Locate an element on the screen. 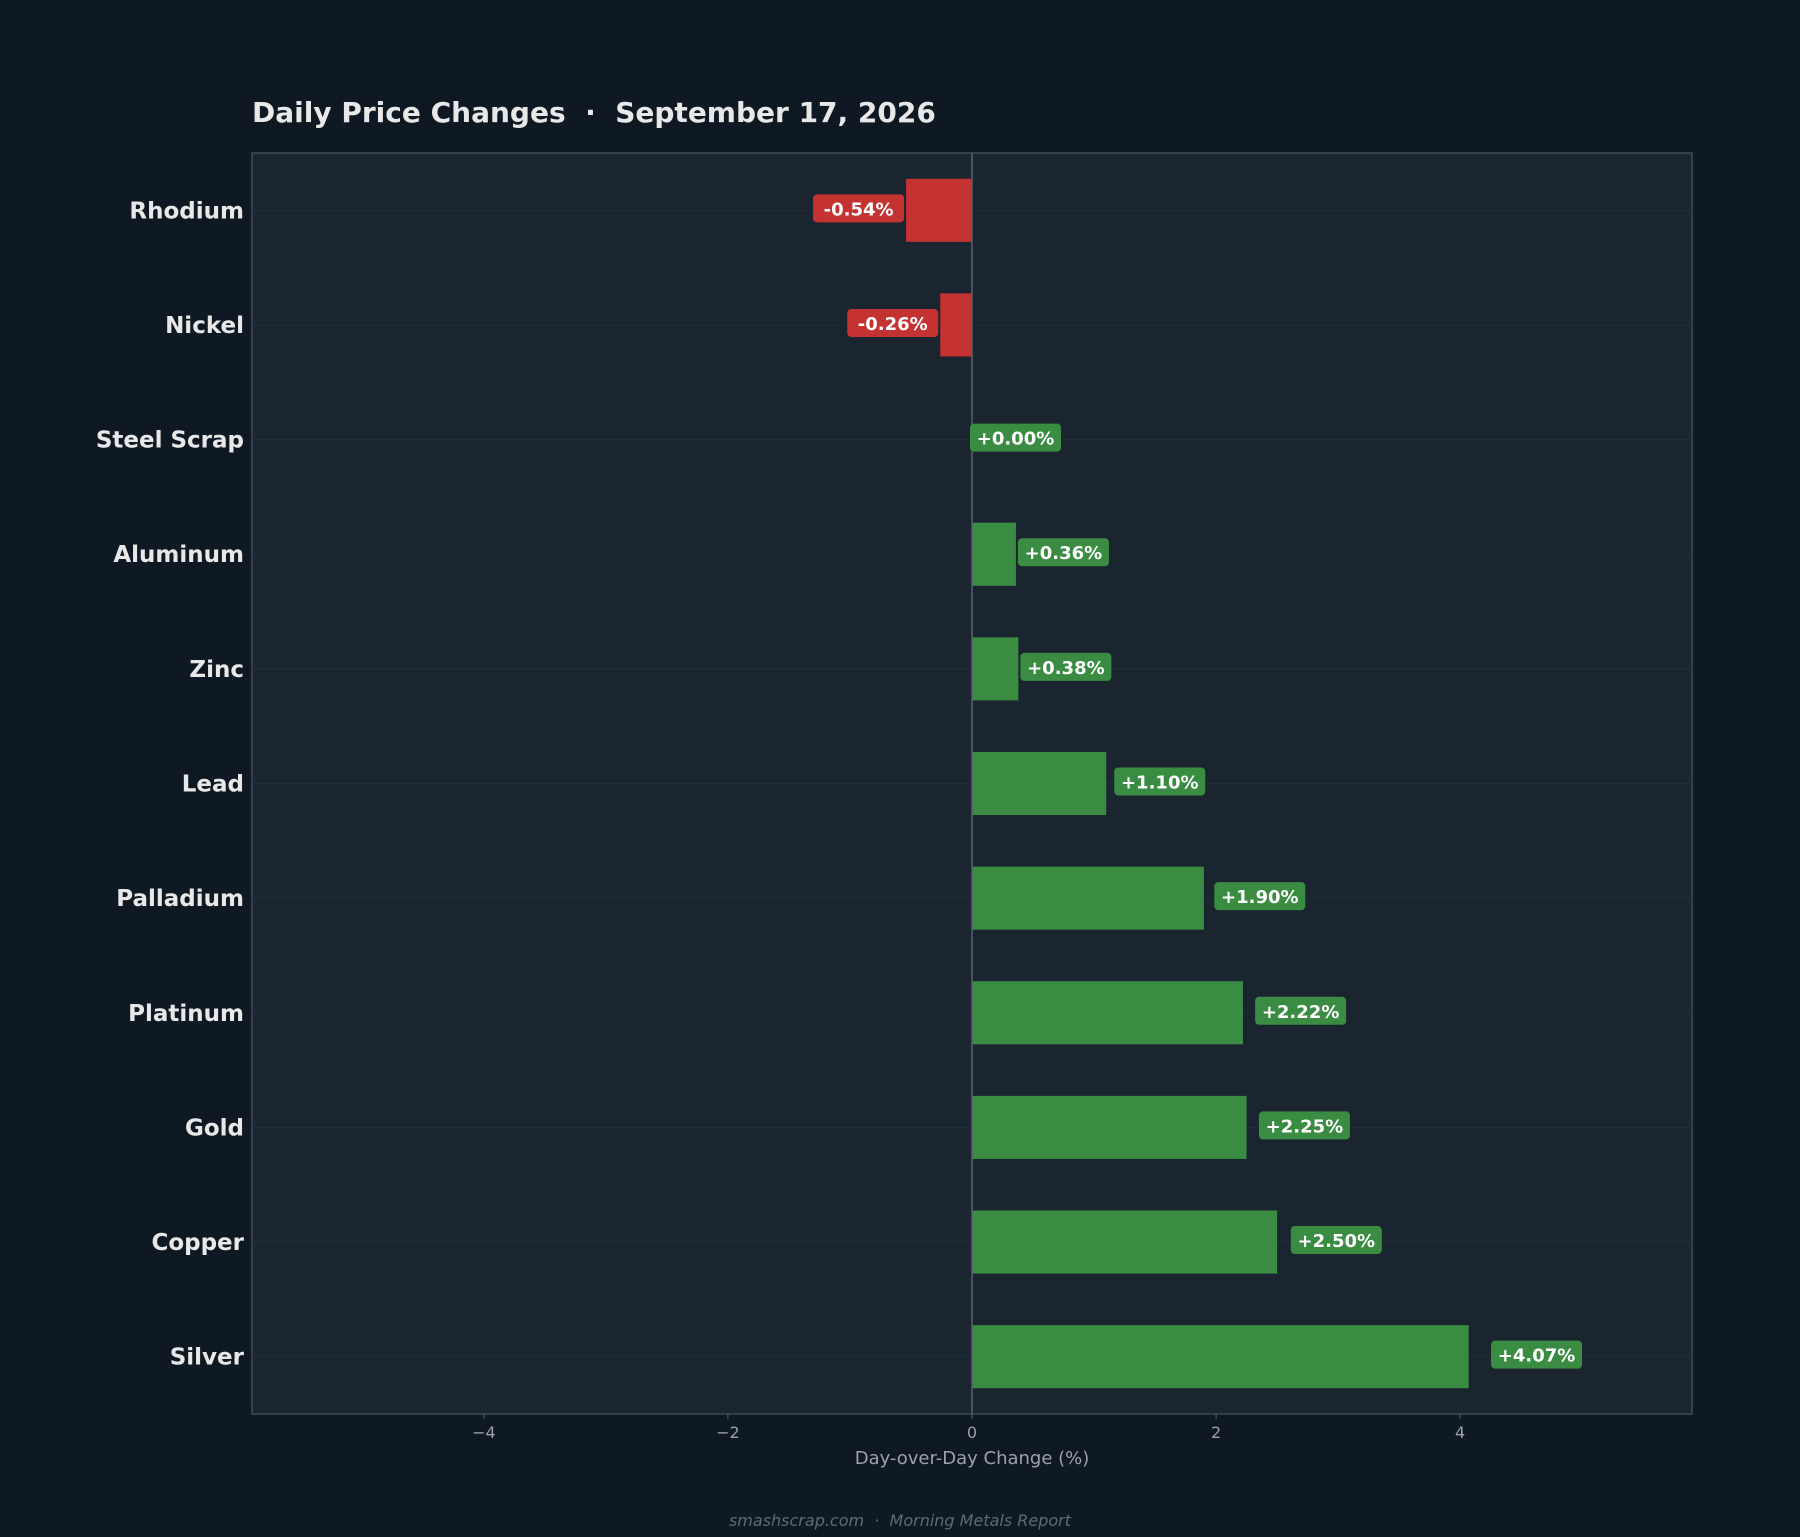  category-label: Gold is located at coordinates (214, 1128).